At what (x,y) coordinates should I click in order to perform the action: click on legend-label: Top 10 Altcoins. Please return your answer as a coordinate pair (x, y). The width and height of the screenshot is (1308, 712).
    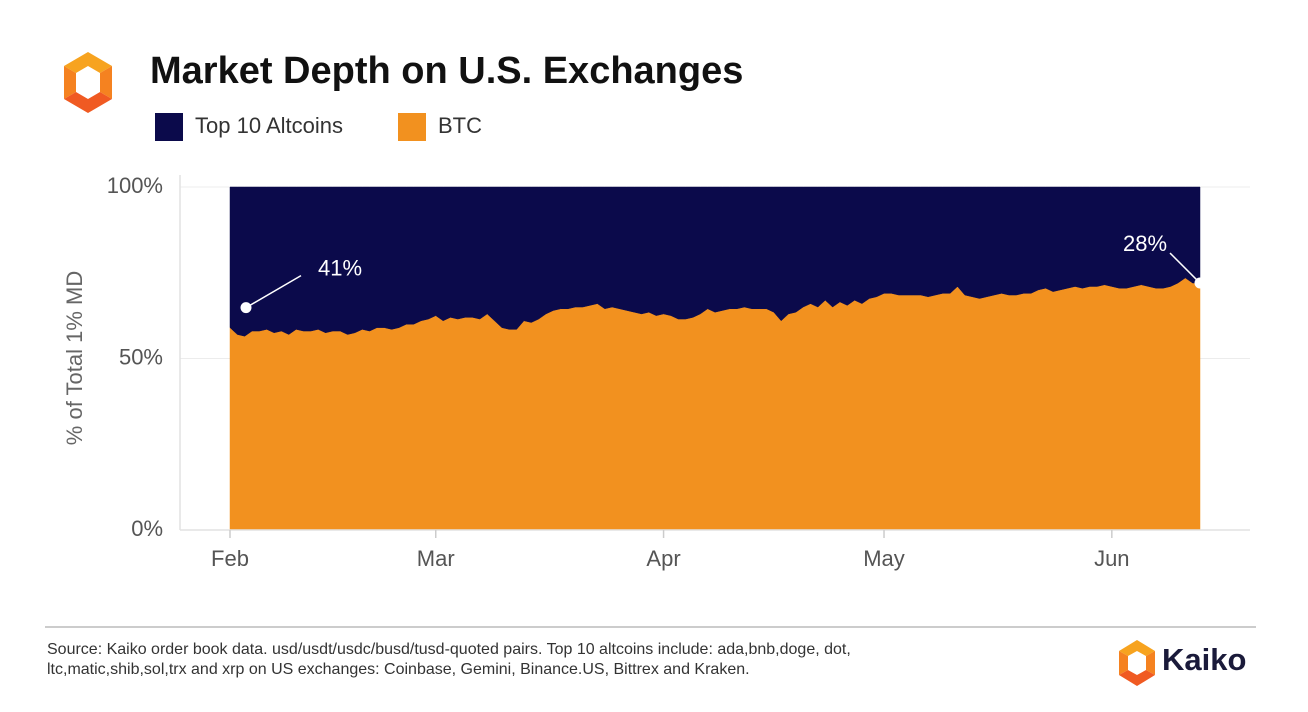
    Looking at the image, I should click on (269, 125).